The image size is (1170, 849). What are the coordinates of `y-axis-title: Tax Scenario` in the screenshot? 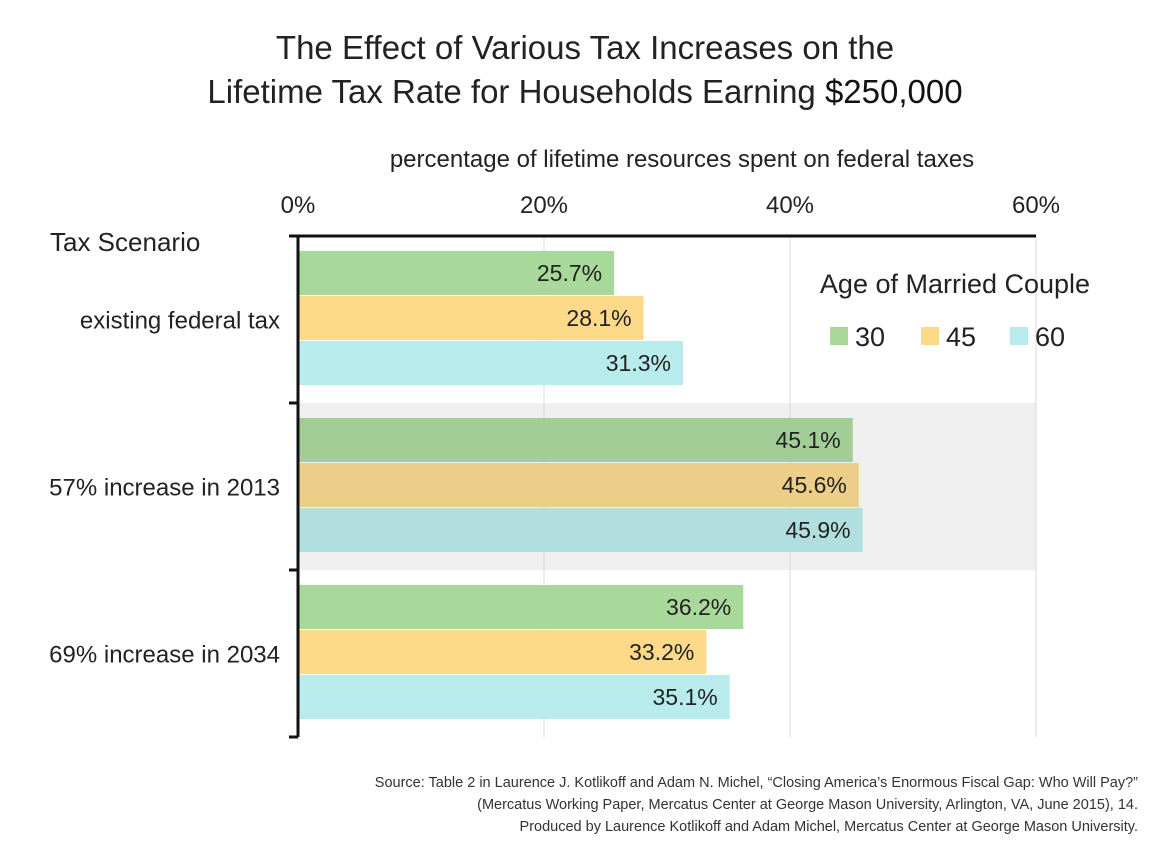 It's located at (125, 242).